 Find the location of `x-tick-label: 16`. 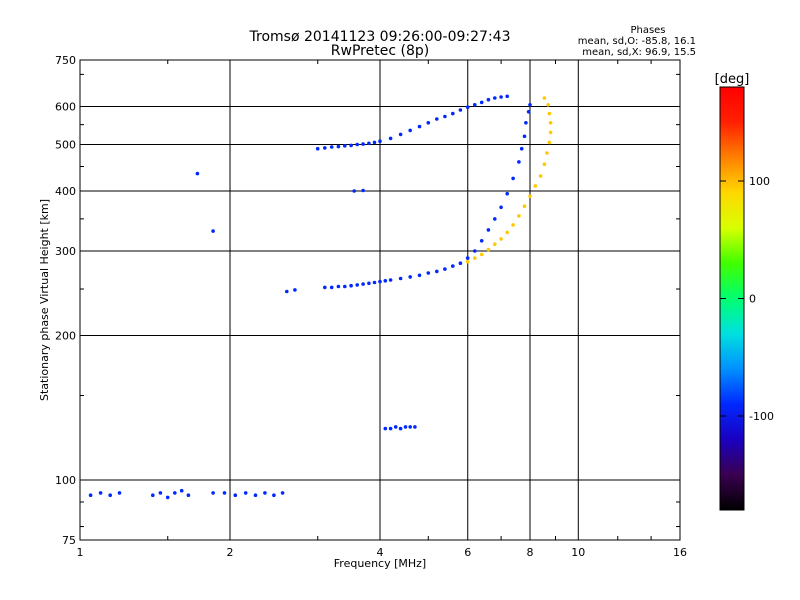

x-tick-label: 16 is located at coordinates (680, 552).